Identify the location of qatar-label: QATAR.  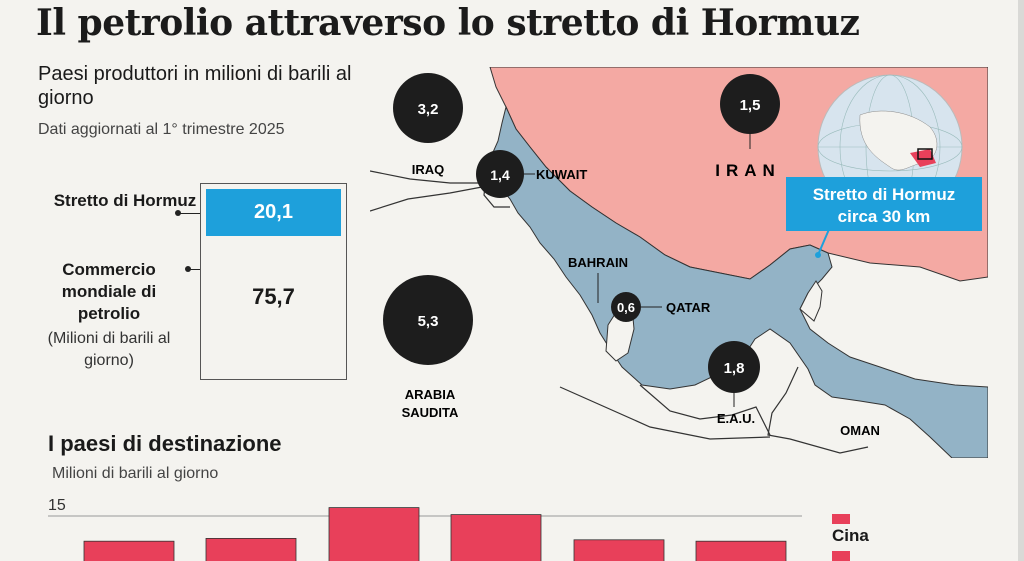
(688, 307).